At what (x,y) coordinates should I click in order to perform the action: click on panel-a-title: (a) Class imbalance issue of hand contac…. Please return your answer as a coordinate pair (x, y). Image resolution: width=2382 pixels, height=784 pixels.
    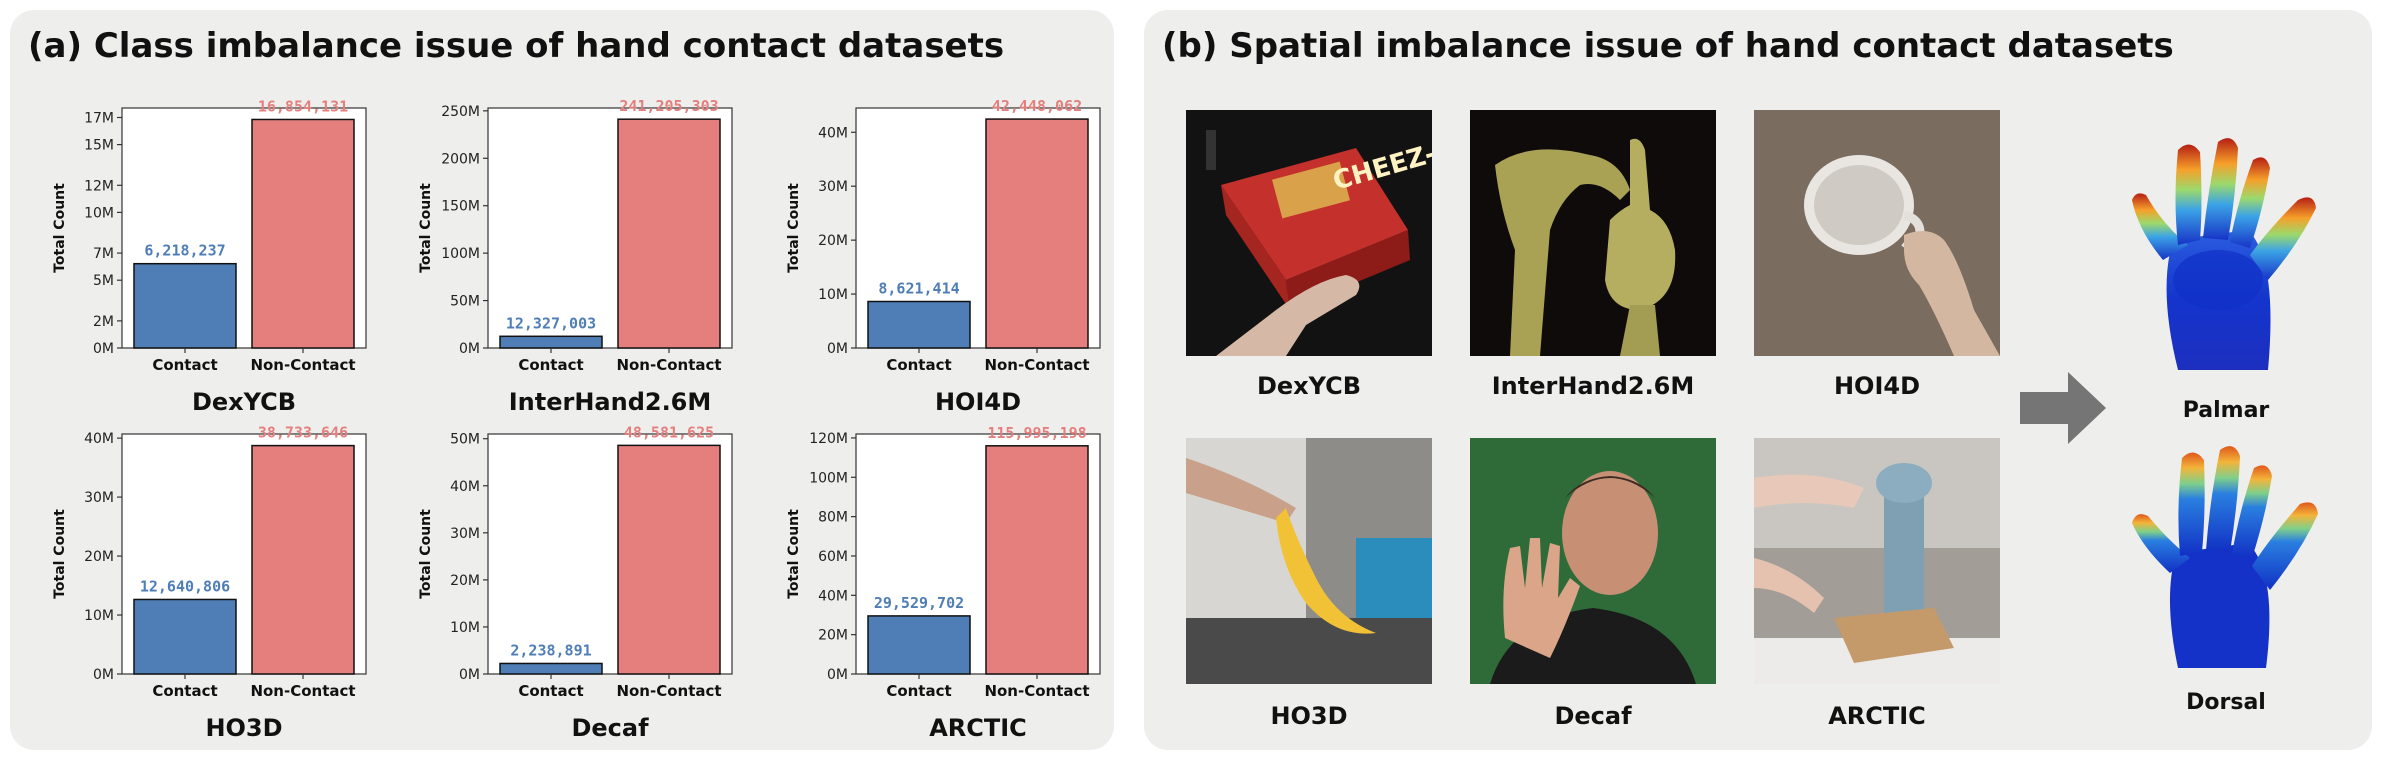
    Looking at the image, I should click on (516, 46).